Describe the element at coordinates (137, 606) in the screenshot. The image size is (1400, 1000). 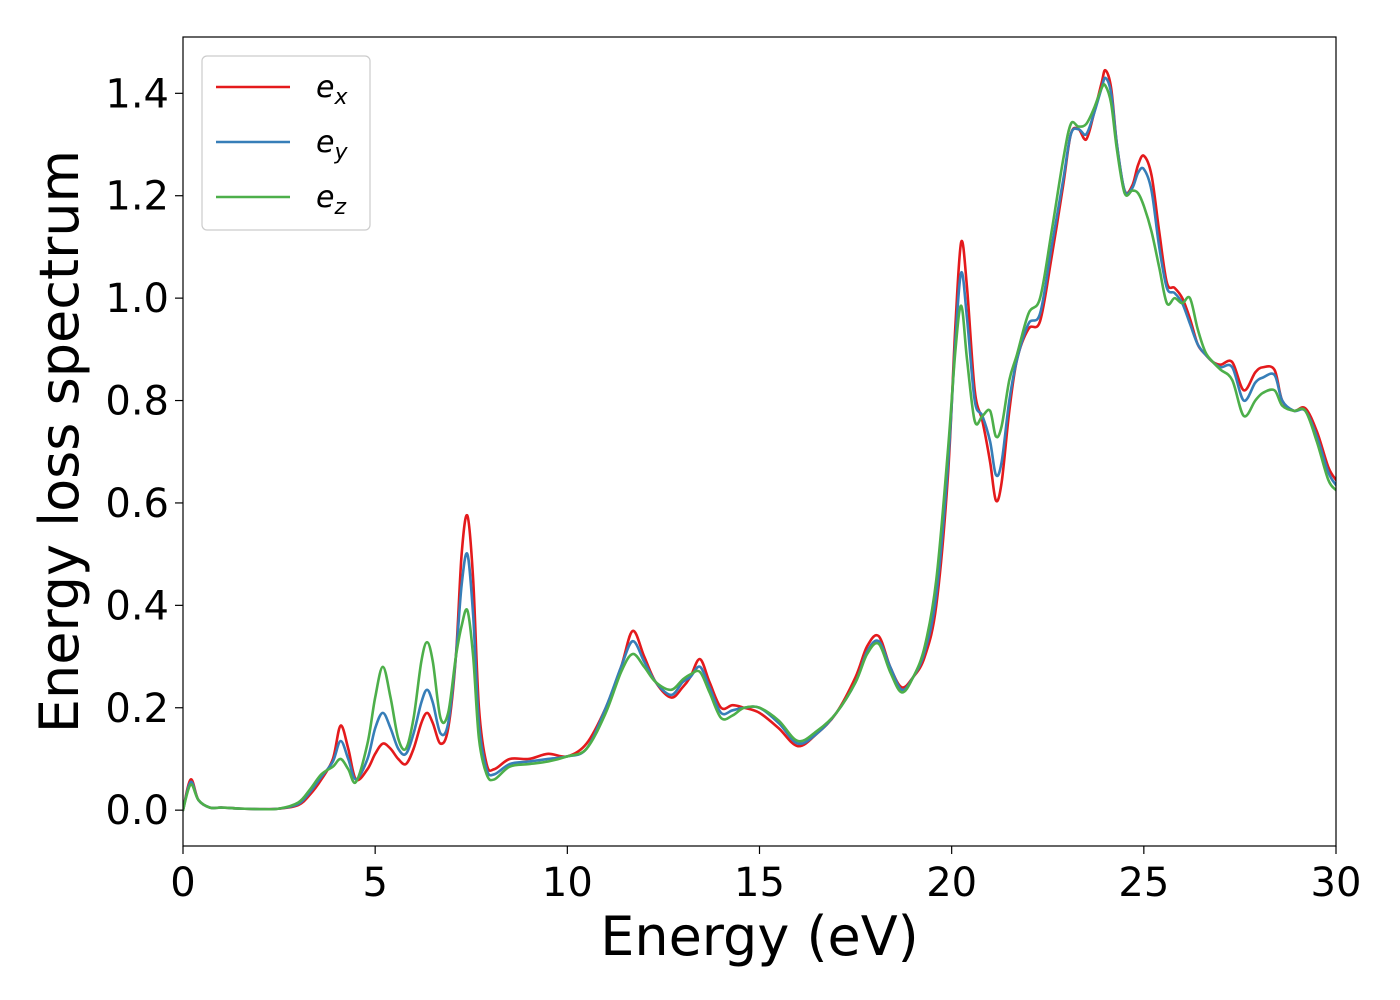
I see `y-tick-label: 0.4` at that location.